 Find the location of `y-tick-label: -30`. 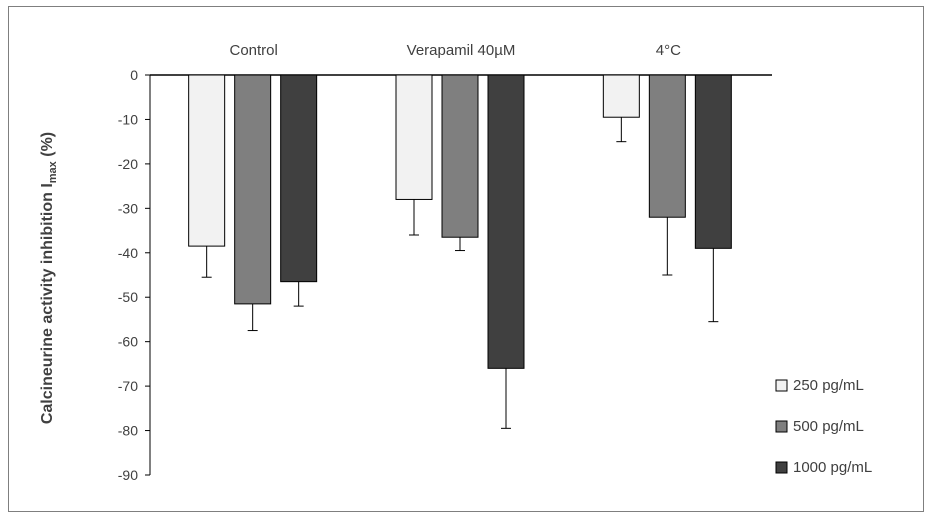

y-tick-label: -30 is located at coordinates (128, 208).